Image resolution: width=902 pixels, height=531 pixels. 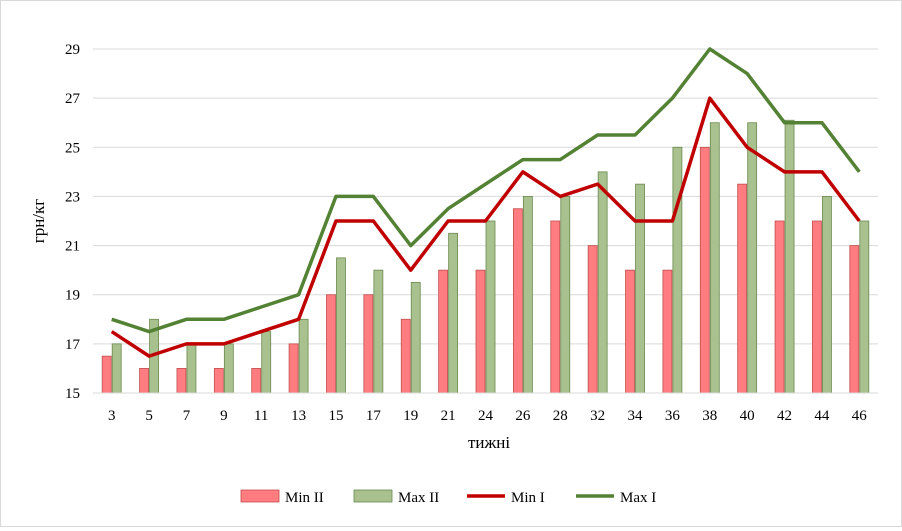 What do you see at coordinates (486, 416) in the screenshot?
I see `x-tick-label: 24` at bounding box center [486, 416].